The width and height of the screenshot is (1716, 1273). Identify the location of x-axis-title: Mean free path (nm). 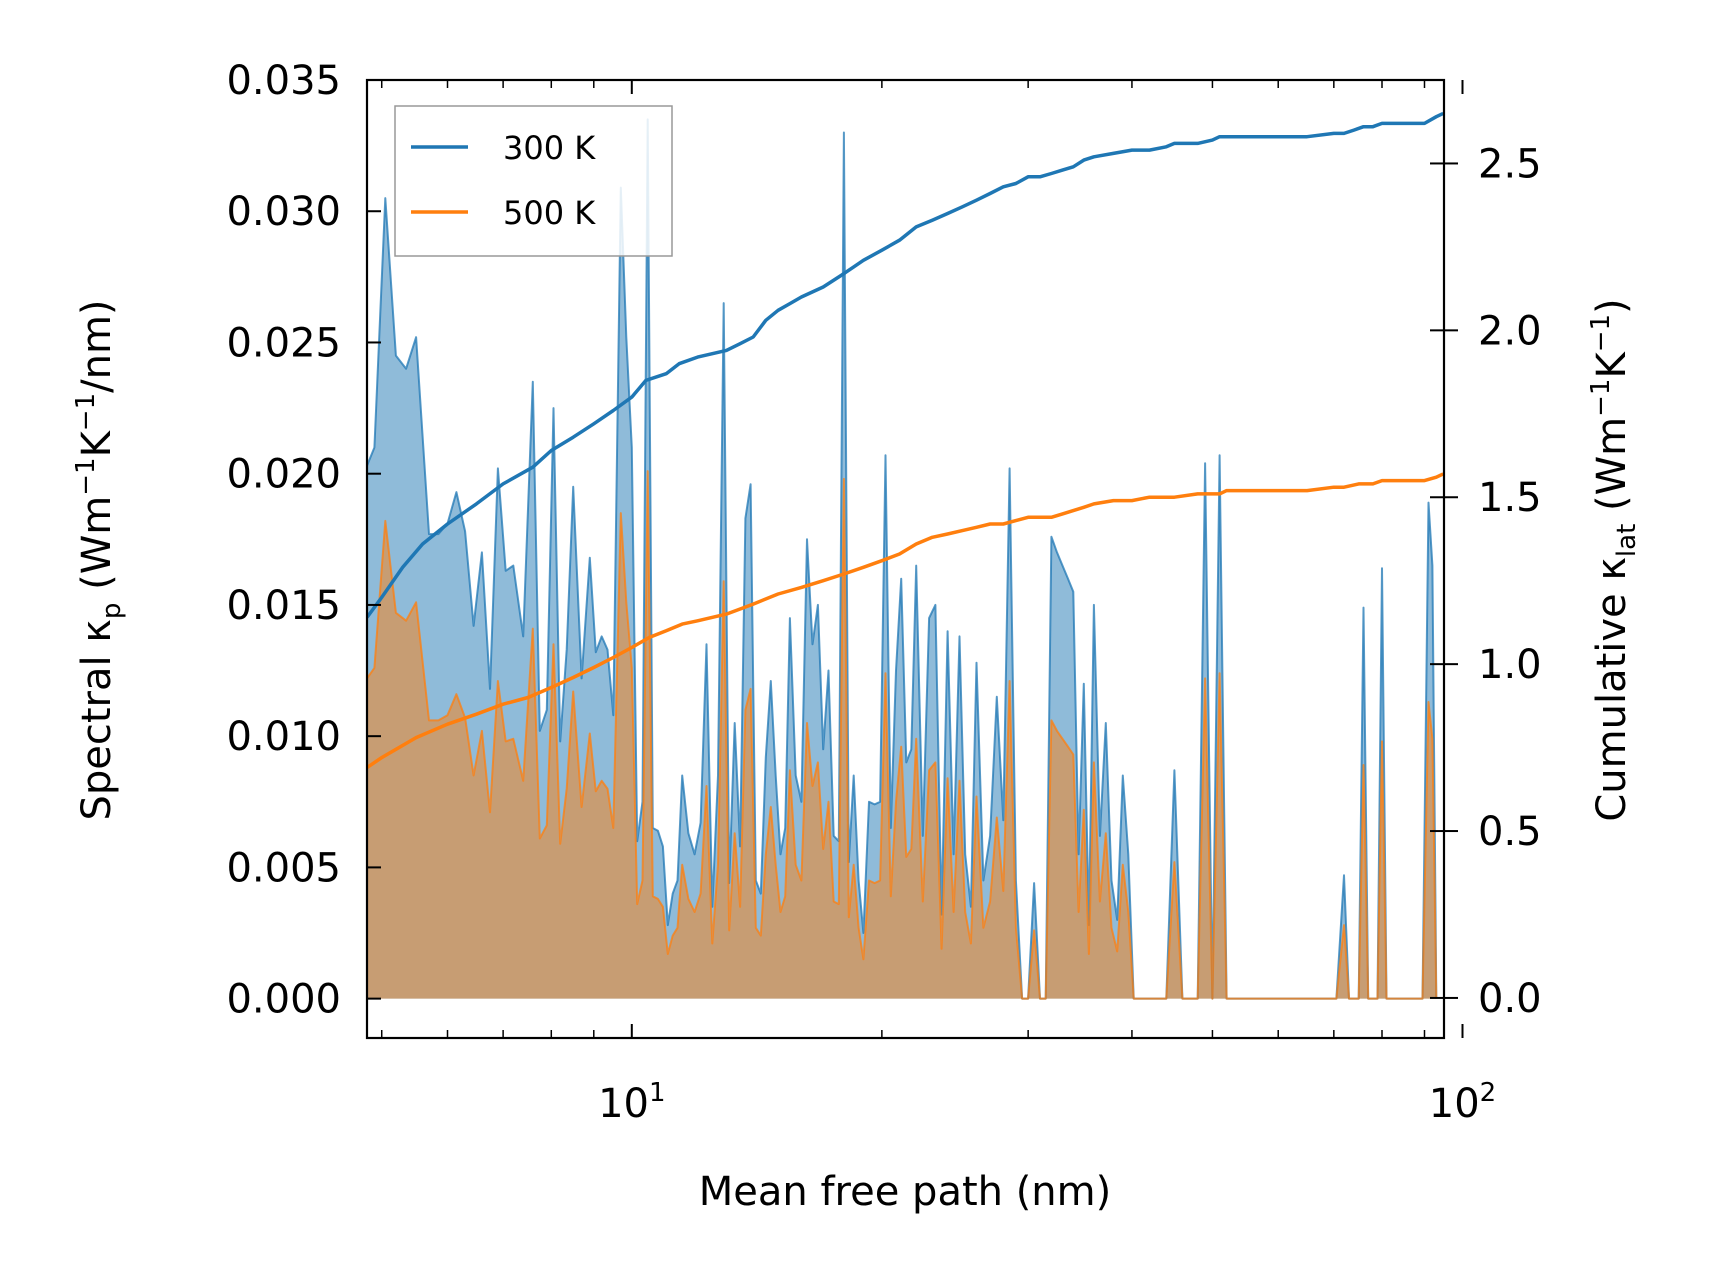
(905, 1192).